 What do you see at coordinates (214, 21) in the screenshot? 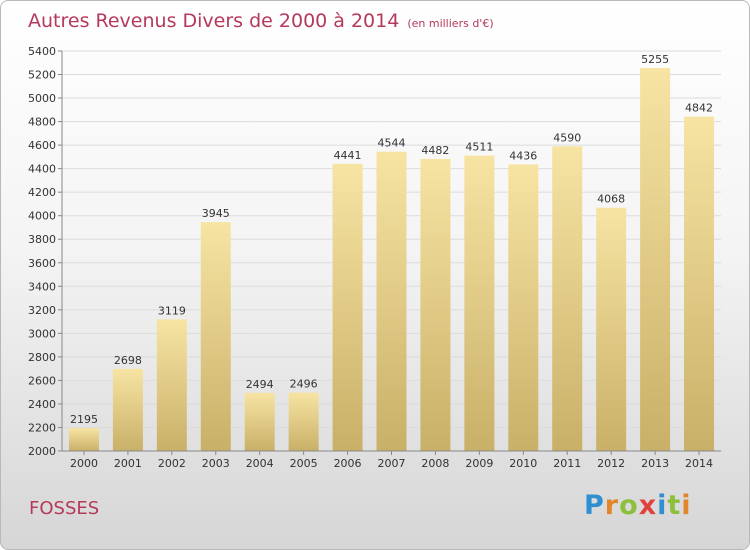
I see `chart-title-text: Autres Revenus Divers de 2000 à 2014` at bounding box center [214, 21].